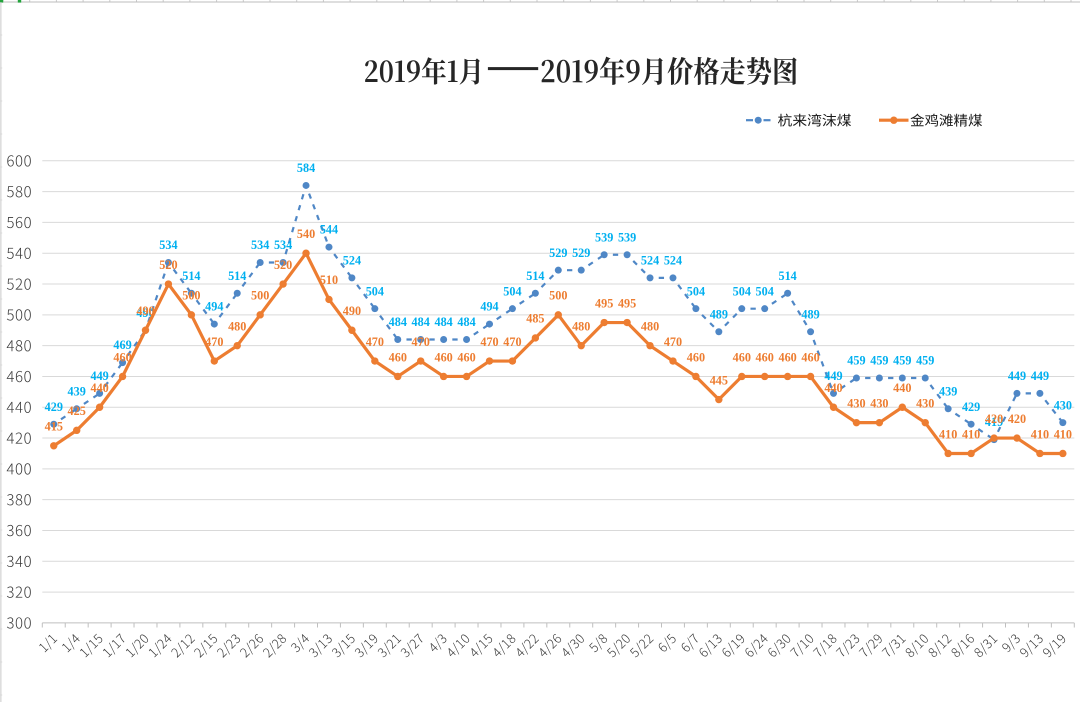 The height and width of the screenshot is (702, 1080). Describe the element at coordinates (77, 411) in the screenshot. I see `svg-text: 425` at that location.